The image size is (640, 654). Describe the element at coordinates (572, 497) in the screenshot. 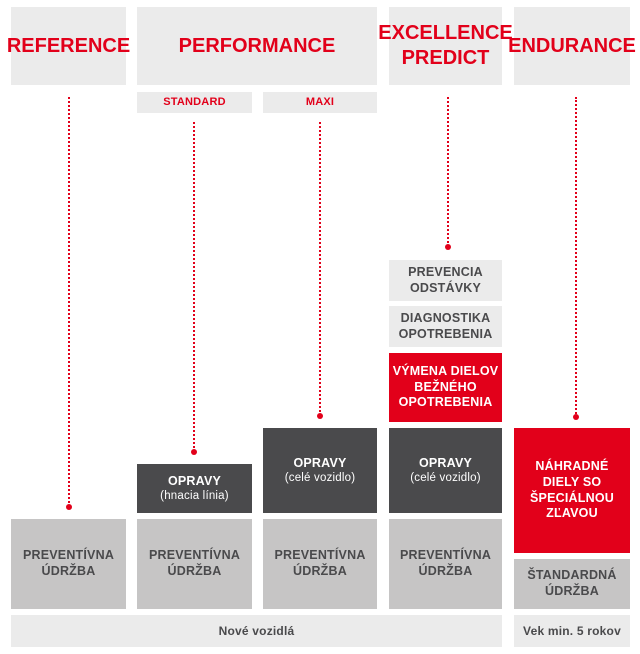

I see `spare-parts-line3: ŠPECIÁLNOU` at that location.